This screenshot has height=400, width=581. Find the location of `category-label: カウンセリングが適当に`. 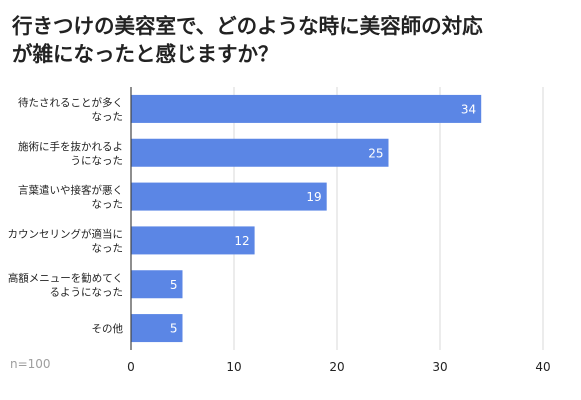

category-label: カウンセリングが適当に is located at coordinates (66, 233).